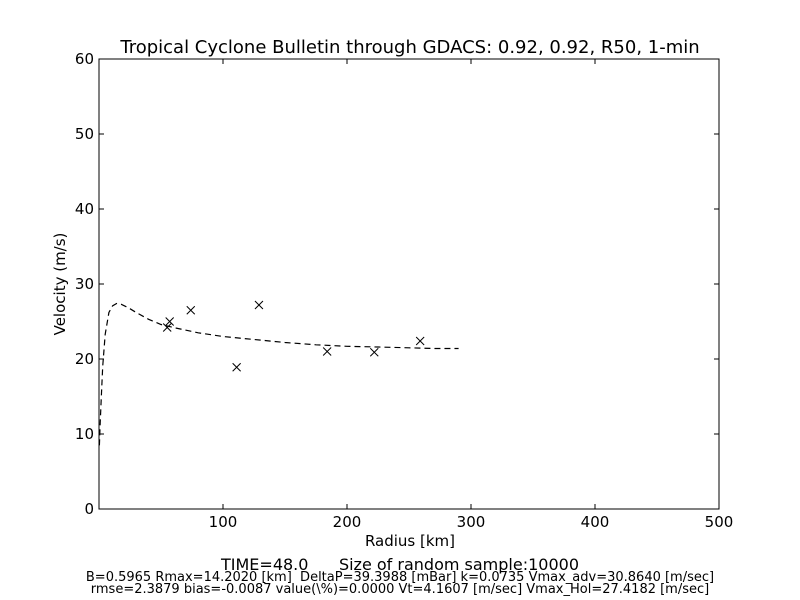  What do you see at coordinates (410, 541) in the screenshot?
I see `x-axis-label: Radius [km]` at bounding box center [410, 541].